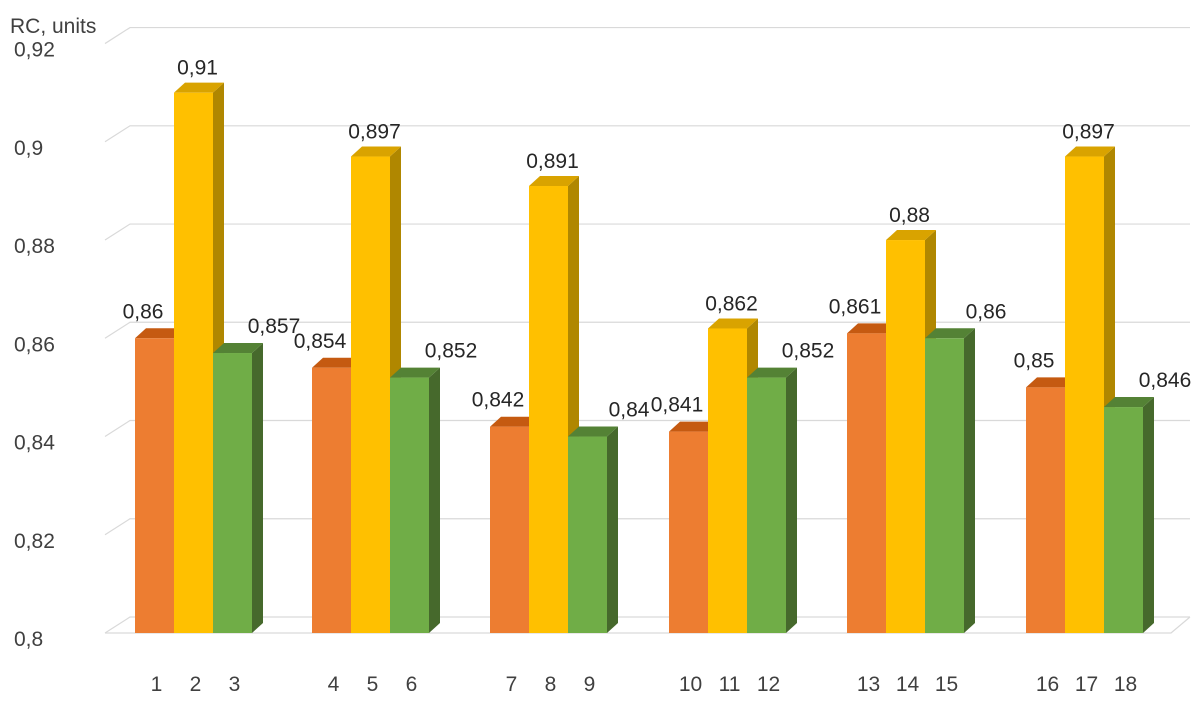 The height and width of the screenshot is (707, 1200). Describe the element at coordinates (157, 684) in the screenshot. I see `x-tick-label: 1` at that location.